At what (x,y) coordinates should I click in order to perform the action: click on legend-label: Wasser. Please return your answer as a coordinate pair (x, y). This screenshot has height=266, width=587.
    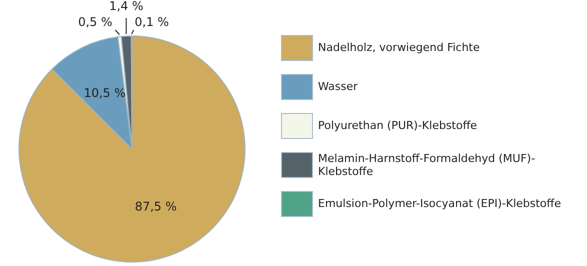
    Looking at the image, I should click on (338, 86).